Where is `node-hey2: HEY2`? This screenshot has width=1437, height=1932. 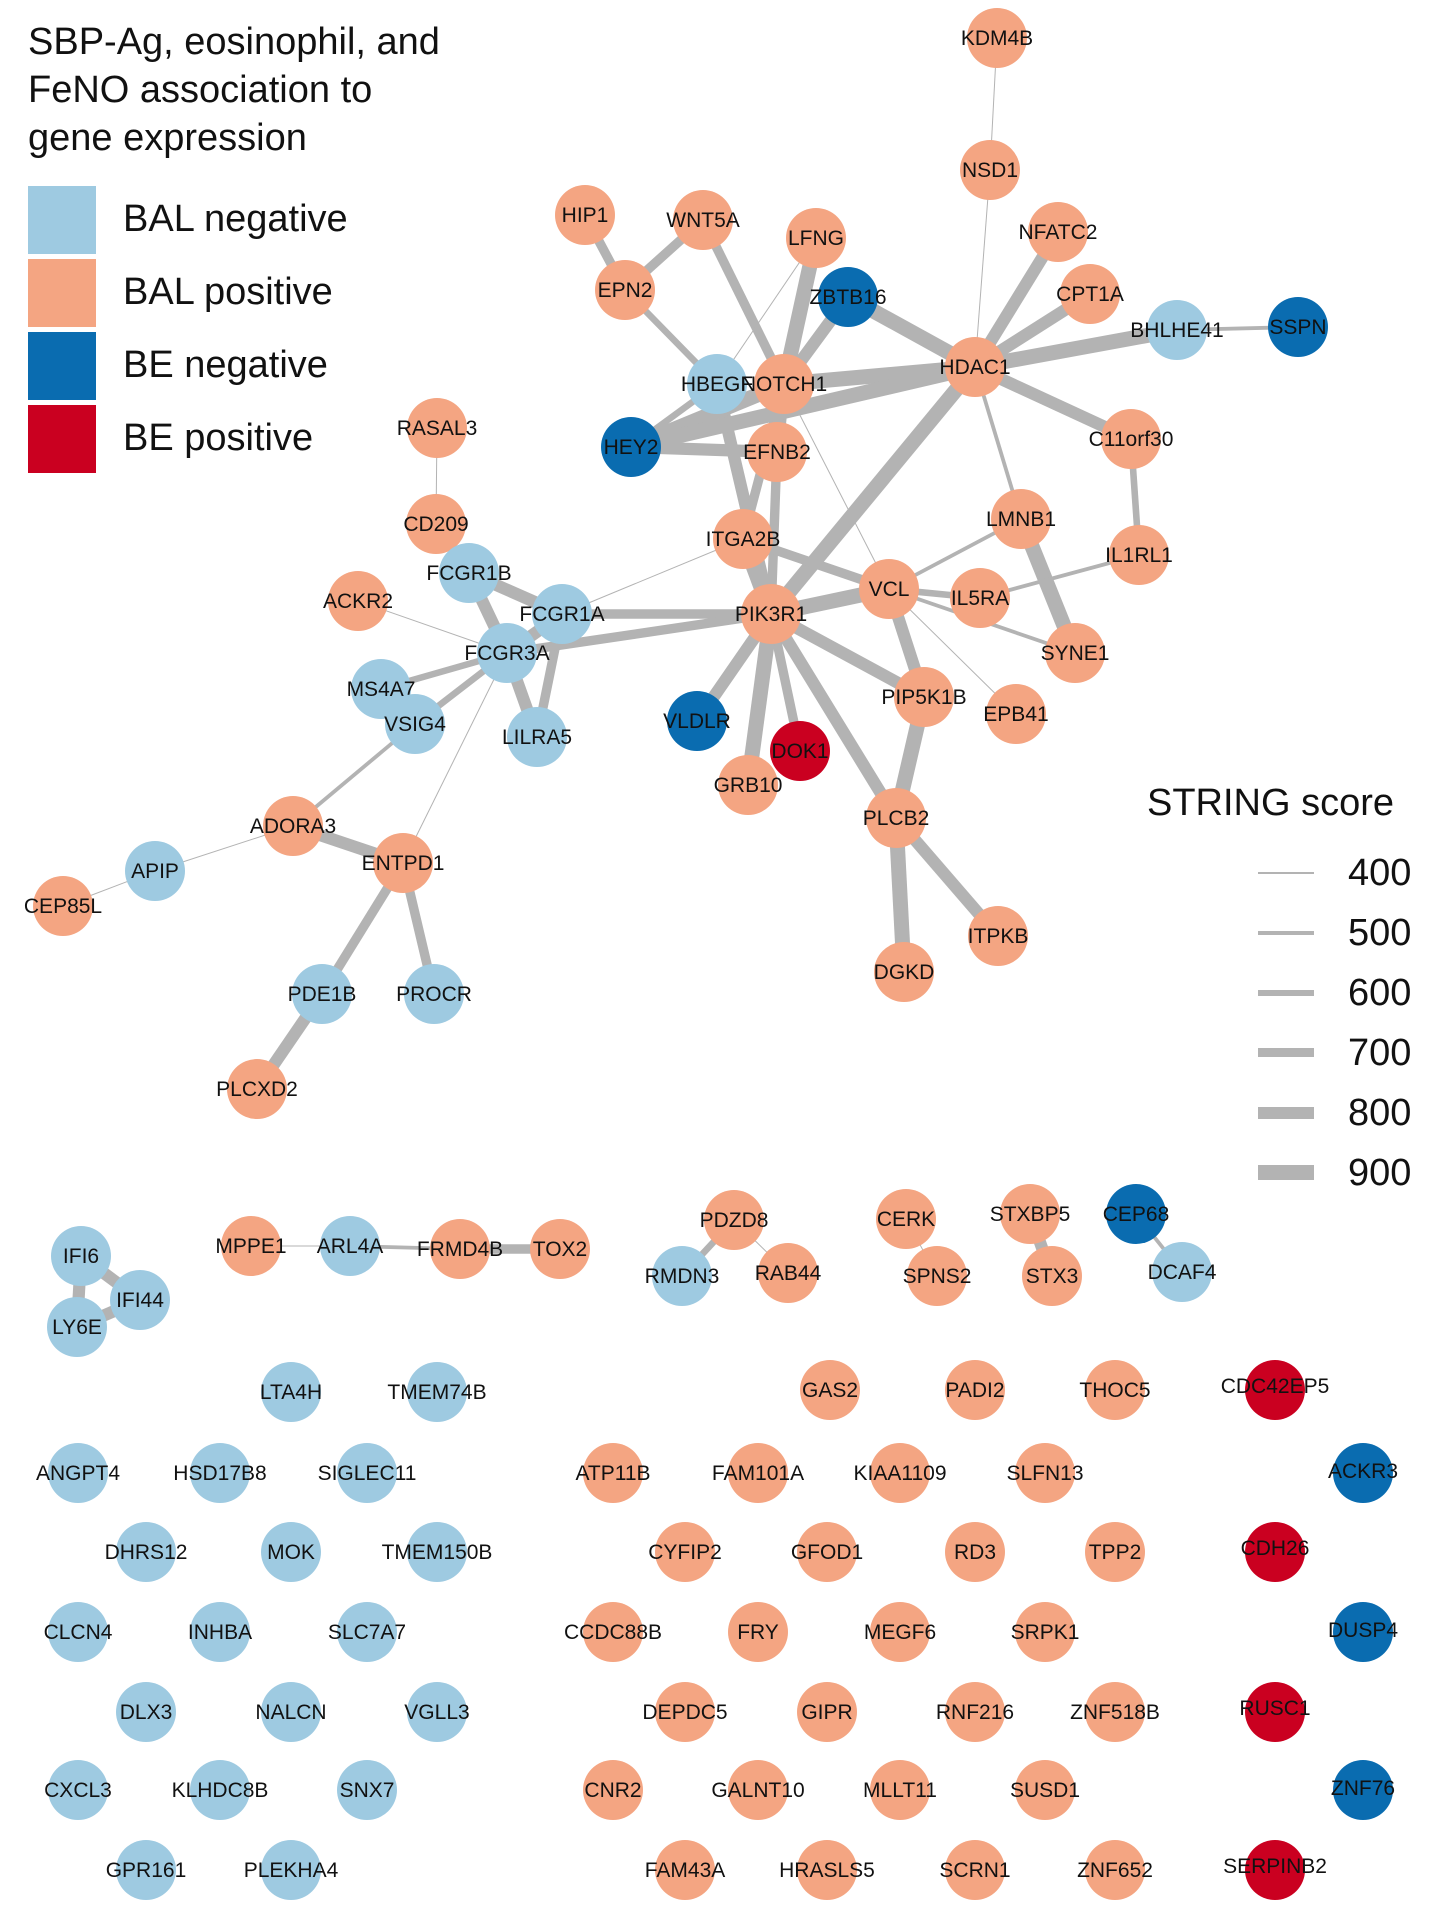
node-hey2: HEY2 is located at coordinates (631, 447).